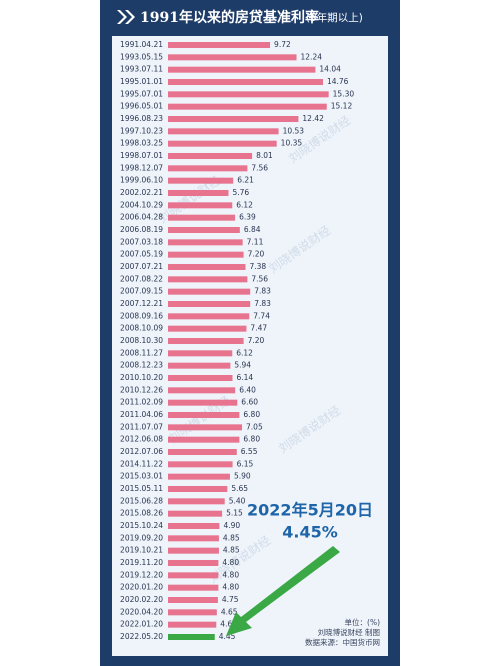 The height and width of the screenshot is (666, 500). I want to click on date-label: 2007.03.18, so click(141, 241).